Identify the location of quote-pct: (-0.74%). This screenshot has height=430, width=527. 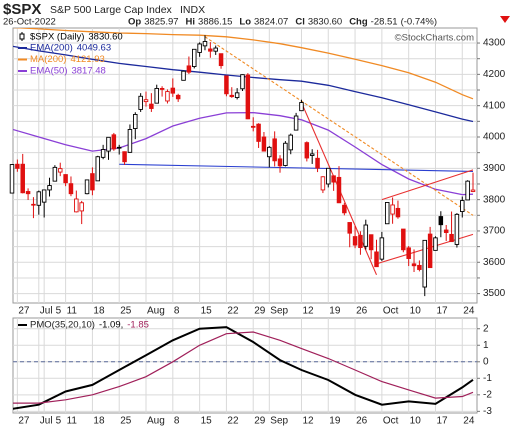
(419, 22).